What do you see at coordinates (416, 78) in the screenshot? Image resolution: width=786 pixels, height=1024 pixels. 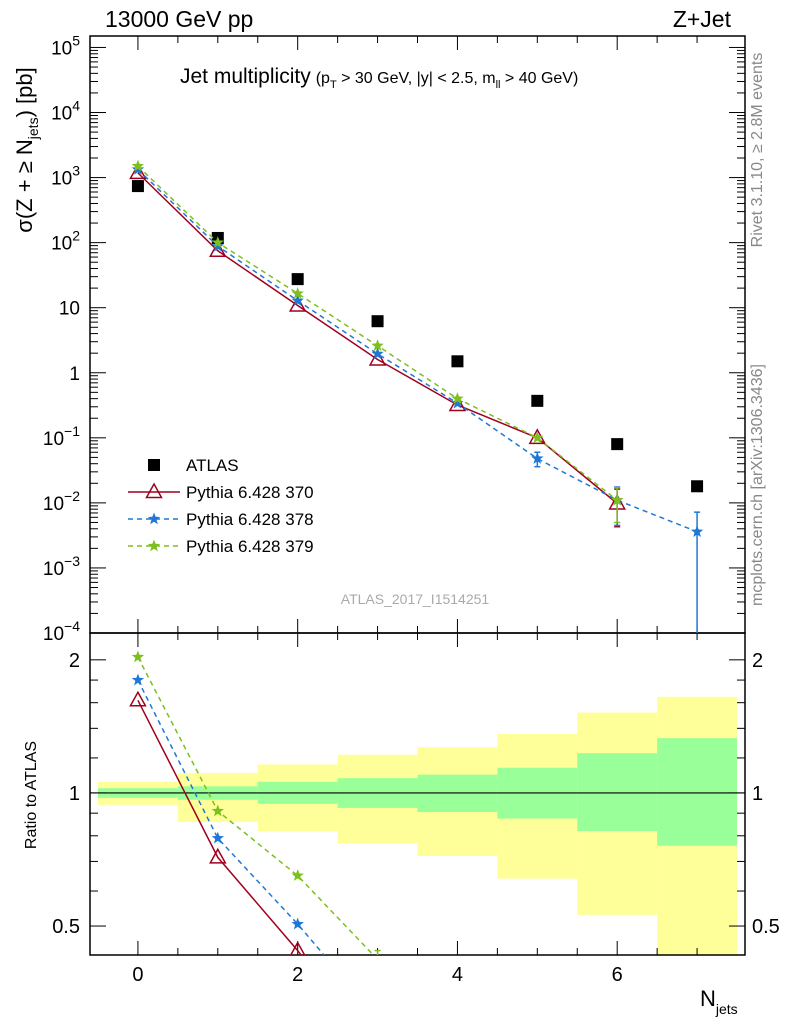 I see `subtitle-b: > 30 GeV, |y| < 2.5, m` at bounding box center [416, 78].